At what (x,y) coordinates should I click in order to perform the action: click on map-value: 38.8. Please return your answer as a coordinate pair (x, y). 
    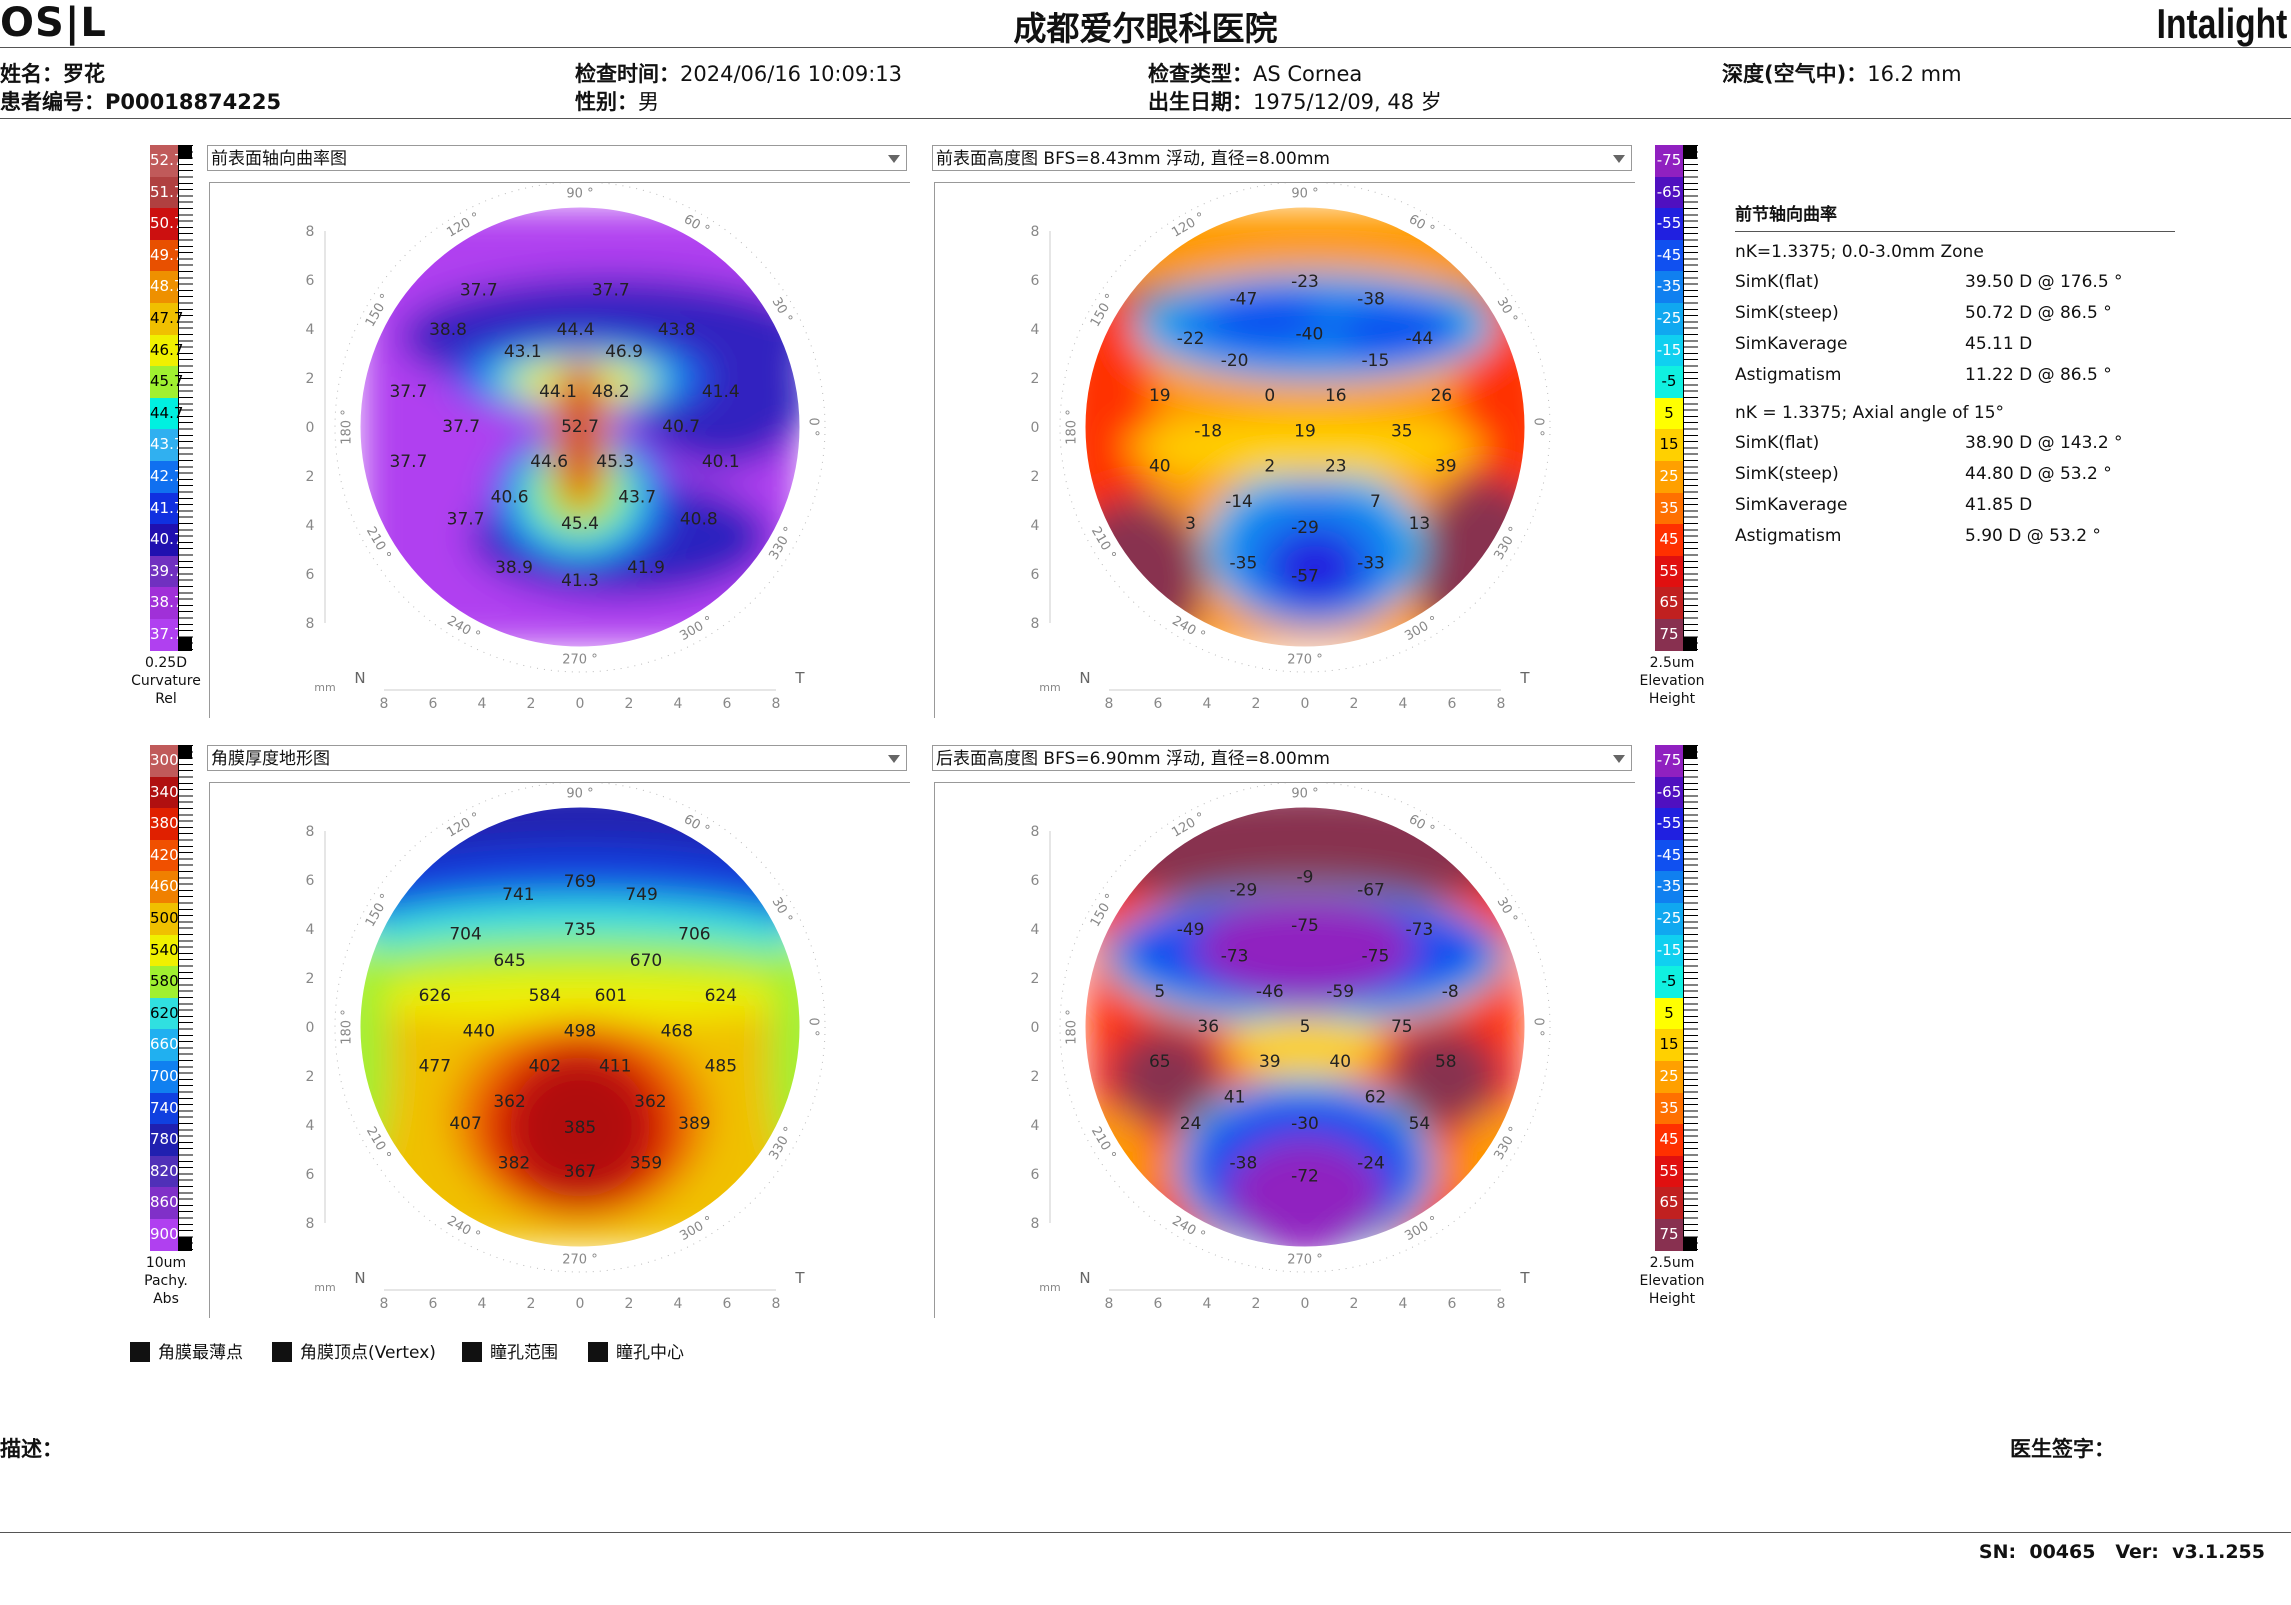
    Looking at the image, I should click on (448, 330).